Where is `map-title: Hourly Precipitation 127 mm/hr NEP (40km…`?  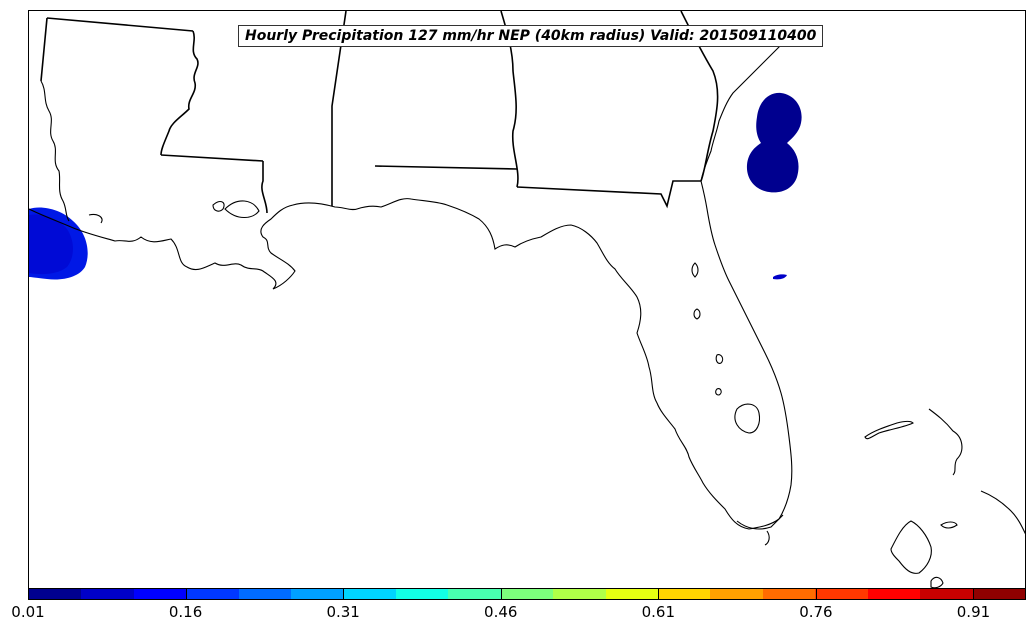 map-title: Hourly Precipitation 127 mm/hr NEP (40km… is located at coordinates (531, 36).